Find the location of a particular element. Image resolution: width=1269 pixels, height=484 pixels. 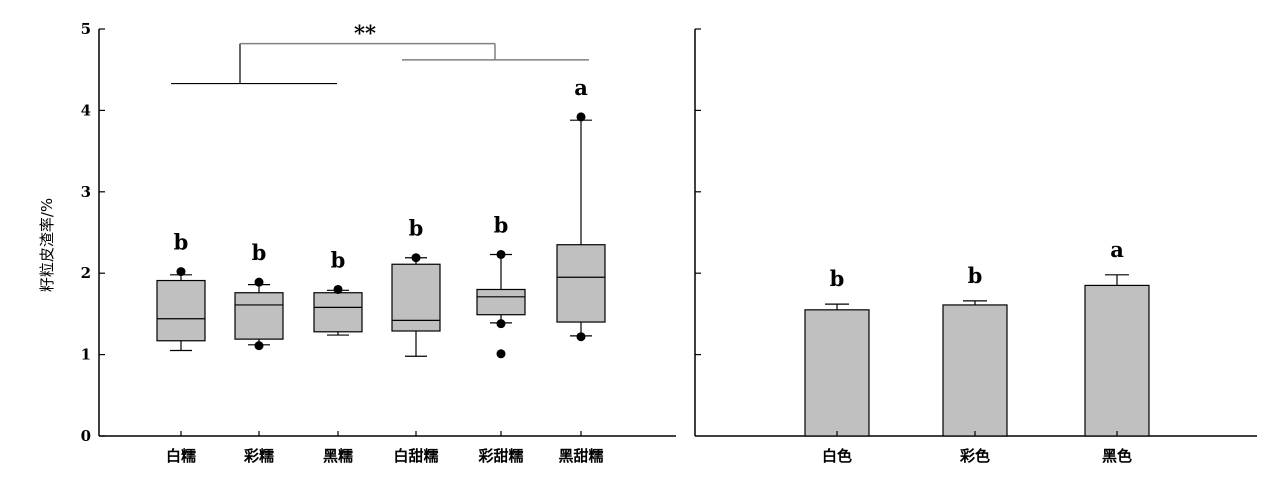

x-tick-label: 黑色 is located at coordinates (1117, 456).